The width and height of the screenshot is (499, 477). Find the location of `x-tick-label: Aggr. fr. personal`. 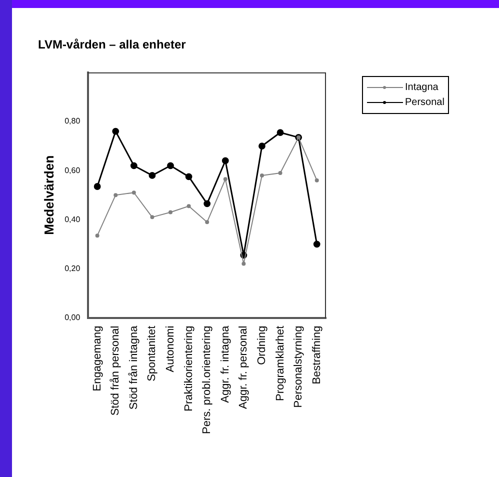

x-tick-label: Aggr. fr. personal is located at coordinates (244, 367).